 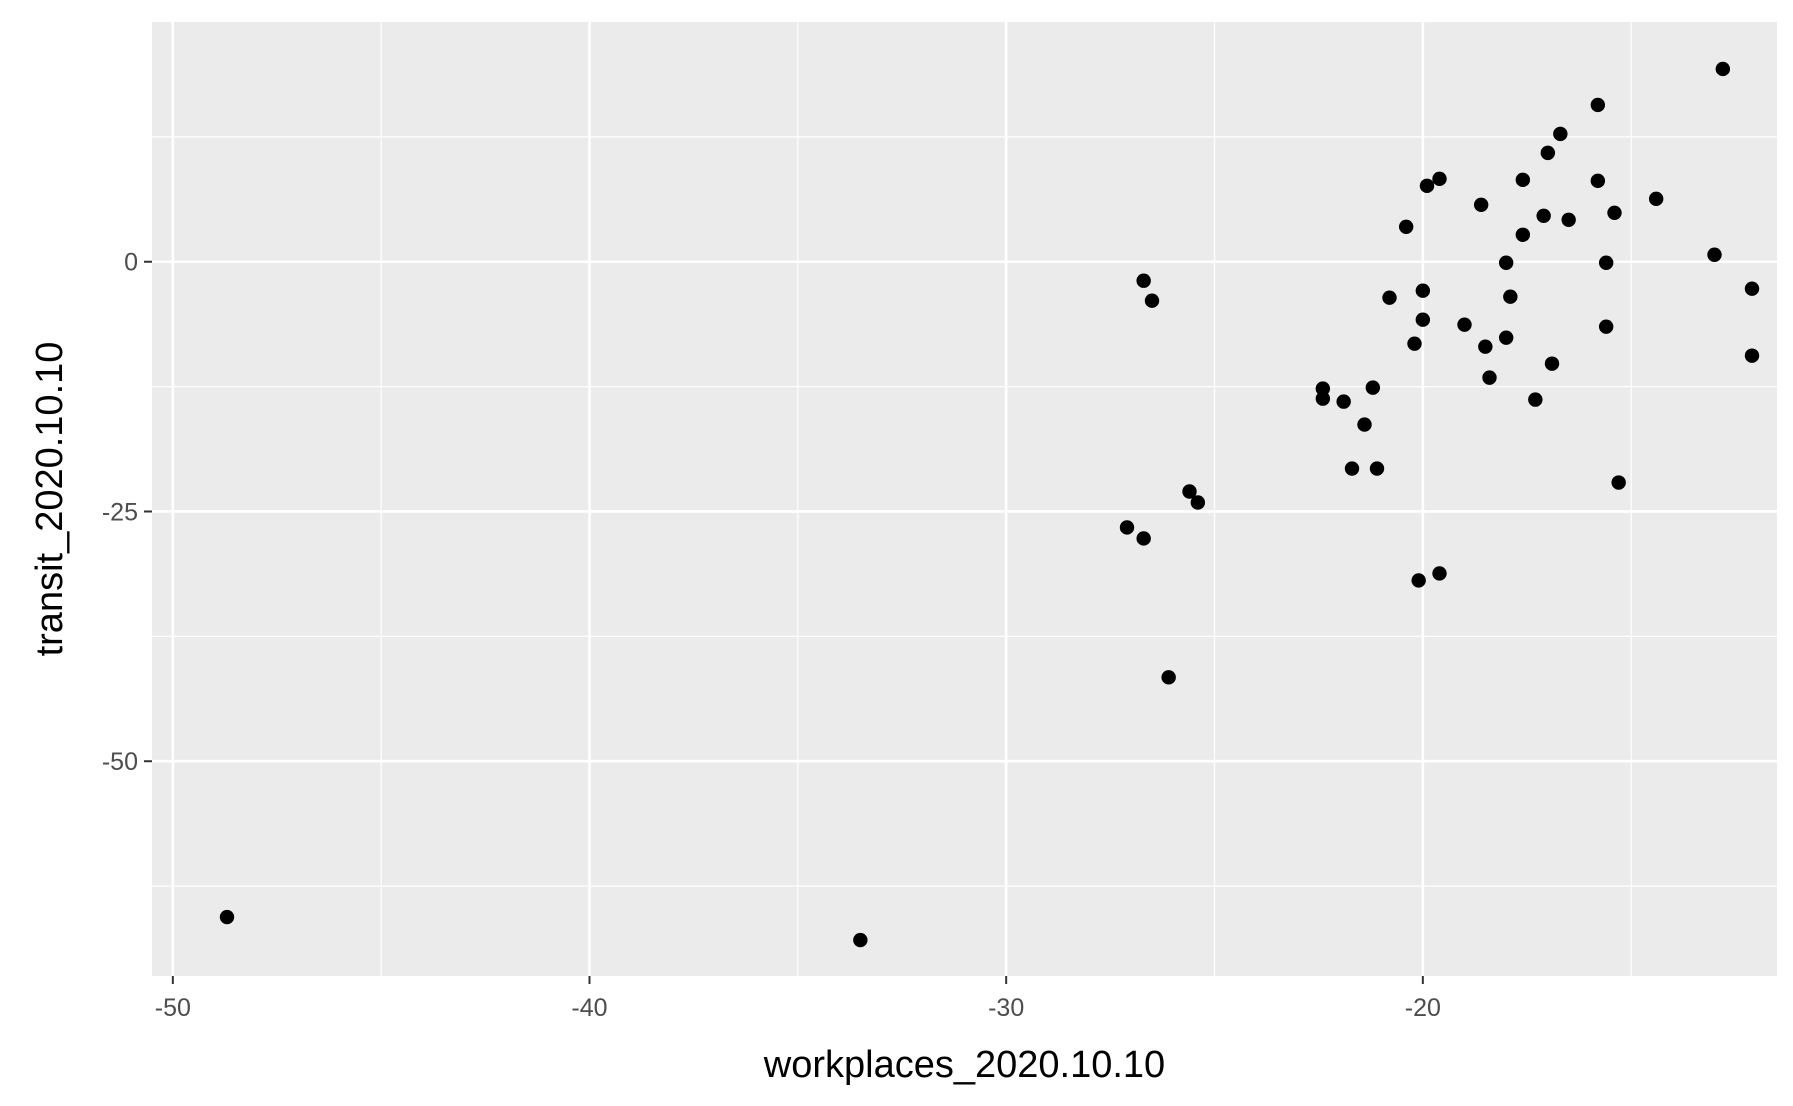 What do you see at coordinates (173, 1008) in the screenshot?
I see `x-tick-label: -50` at bounding box center [173, 1008].